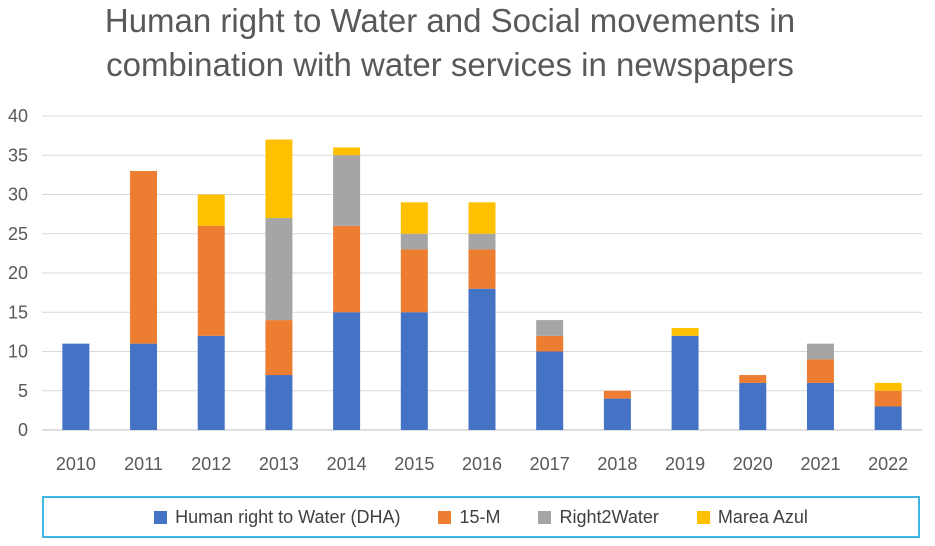  Describe the element at coordinates (18, 116) in the screenshot. I see `y-tick-label-40: 40` at that location.